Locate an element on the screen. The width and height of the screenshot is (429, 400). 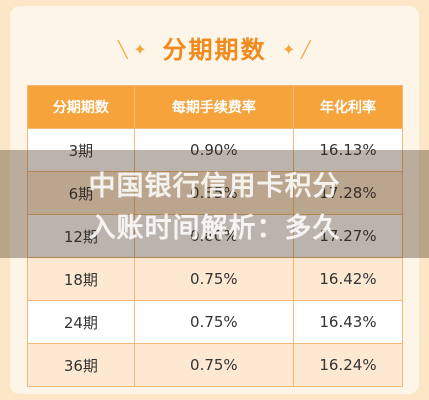
table-cell: 0.90% is located at coordinates (213, 150).